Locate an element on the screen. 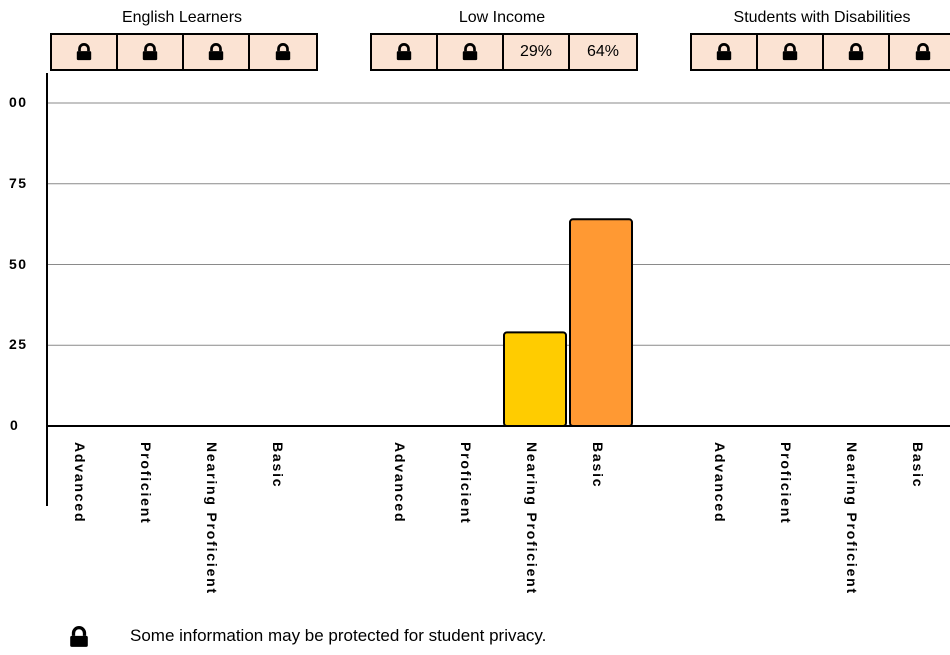 The width and height of the screenshot is (950, 655). group-title: Students with Disabilities is located at coordinates (822, 17).